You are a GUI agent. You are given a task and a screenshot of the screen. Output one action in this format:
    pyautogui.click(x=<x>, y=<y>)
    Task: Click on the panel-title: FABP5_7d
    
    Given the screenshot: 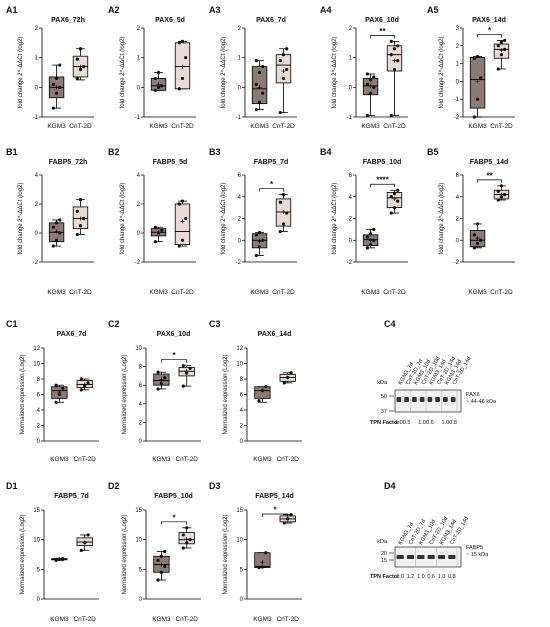 What is the action you would take?
    pyautogui.click(x=271, y=162)
    